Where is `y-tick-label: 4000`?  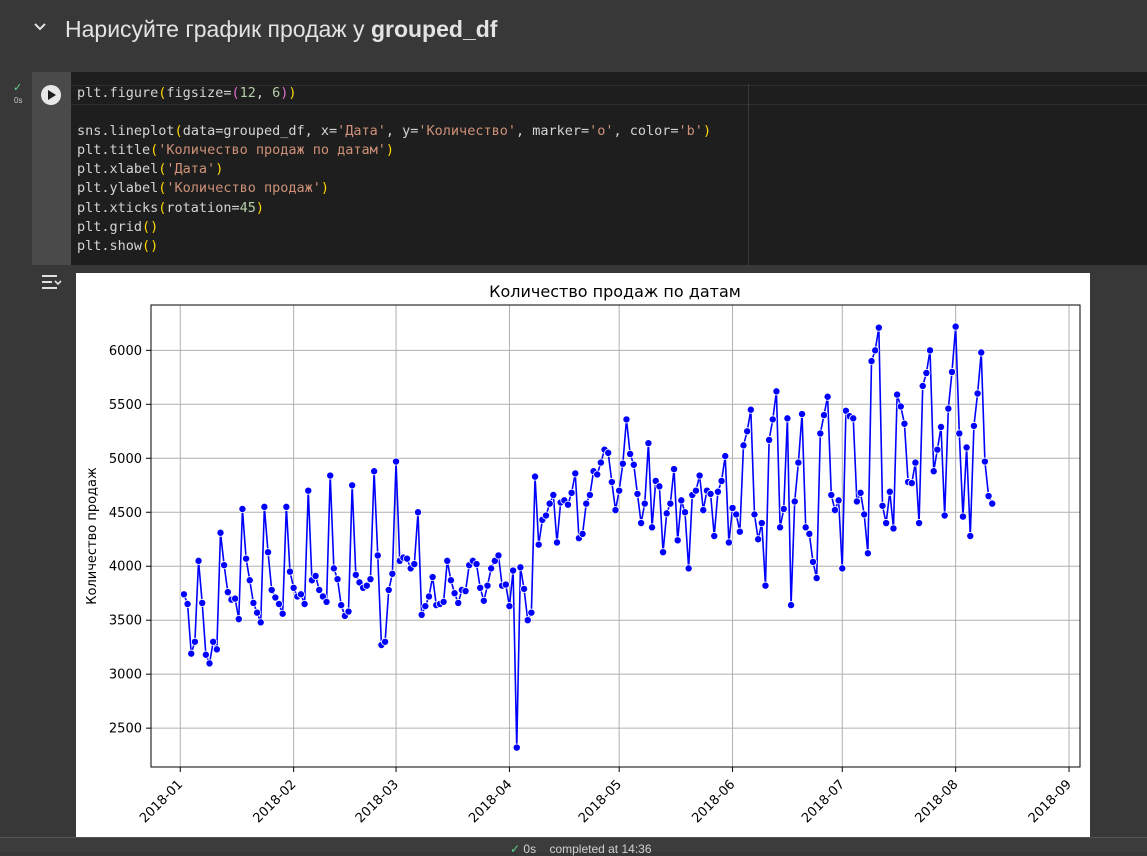 y-tick-label: 4000 is located at coordinates (125, 567).